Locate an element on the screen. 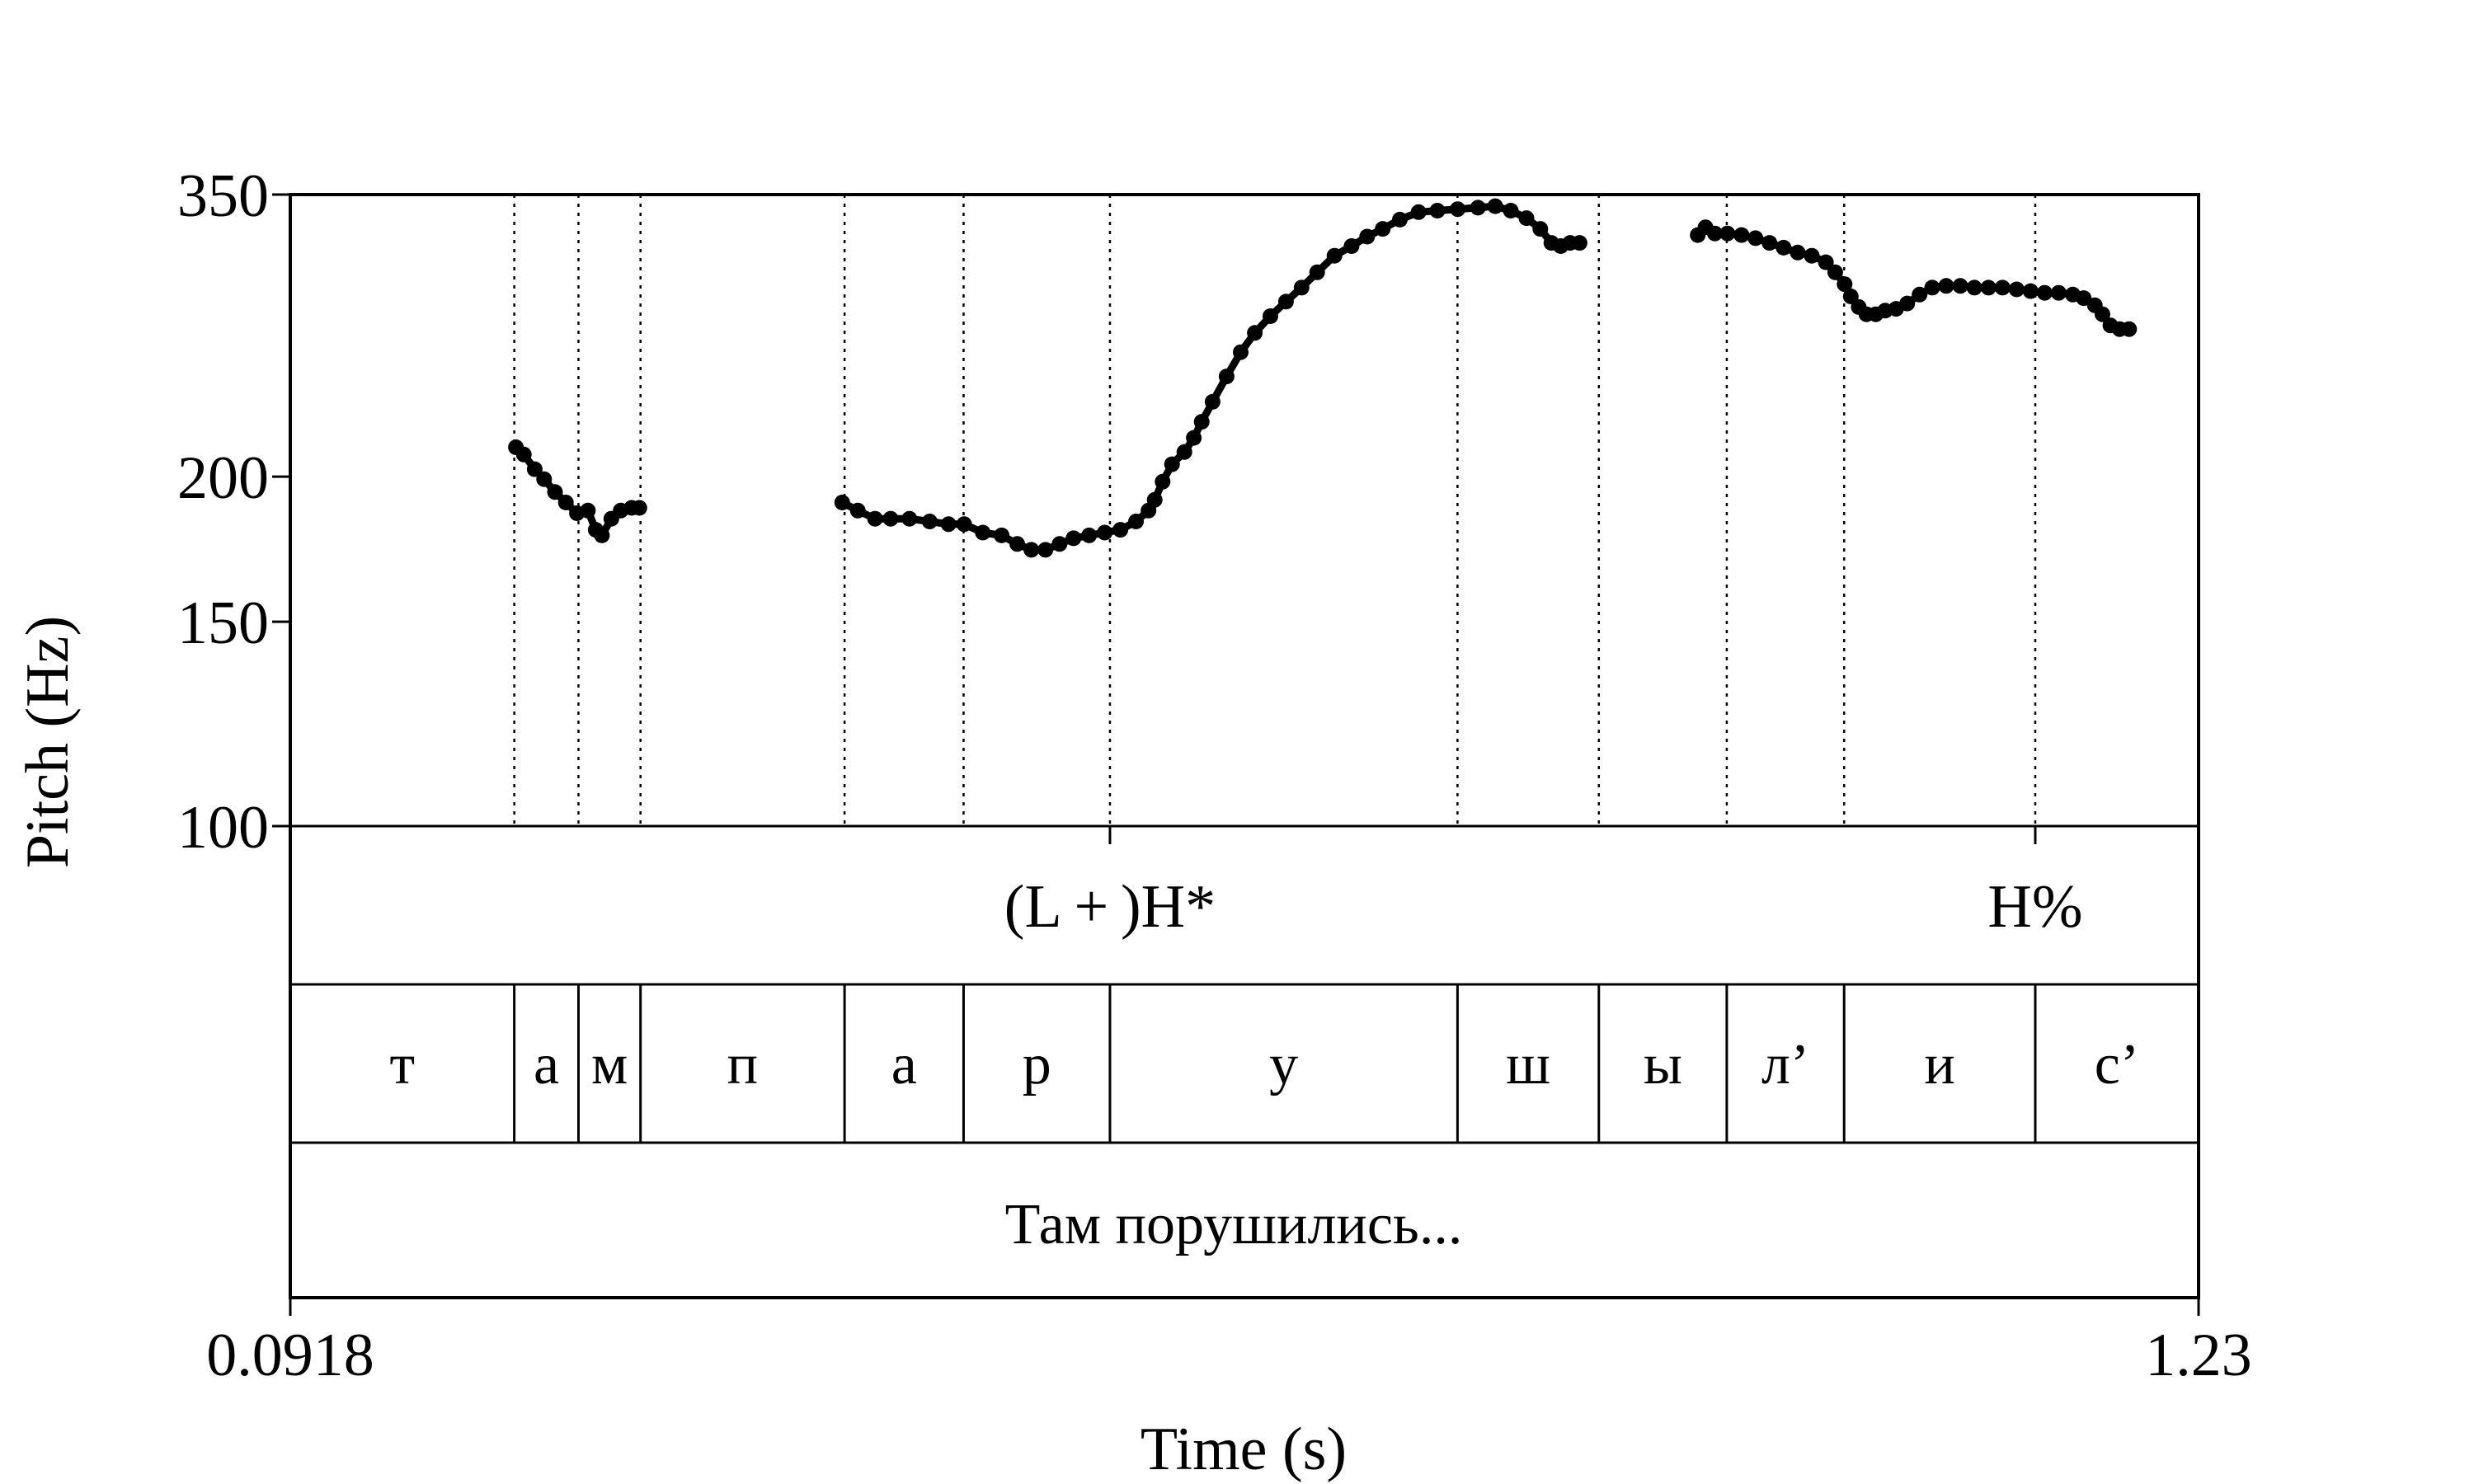  segment-label: л’ is located at coordinates (1785, 1065).